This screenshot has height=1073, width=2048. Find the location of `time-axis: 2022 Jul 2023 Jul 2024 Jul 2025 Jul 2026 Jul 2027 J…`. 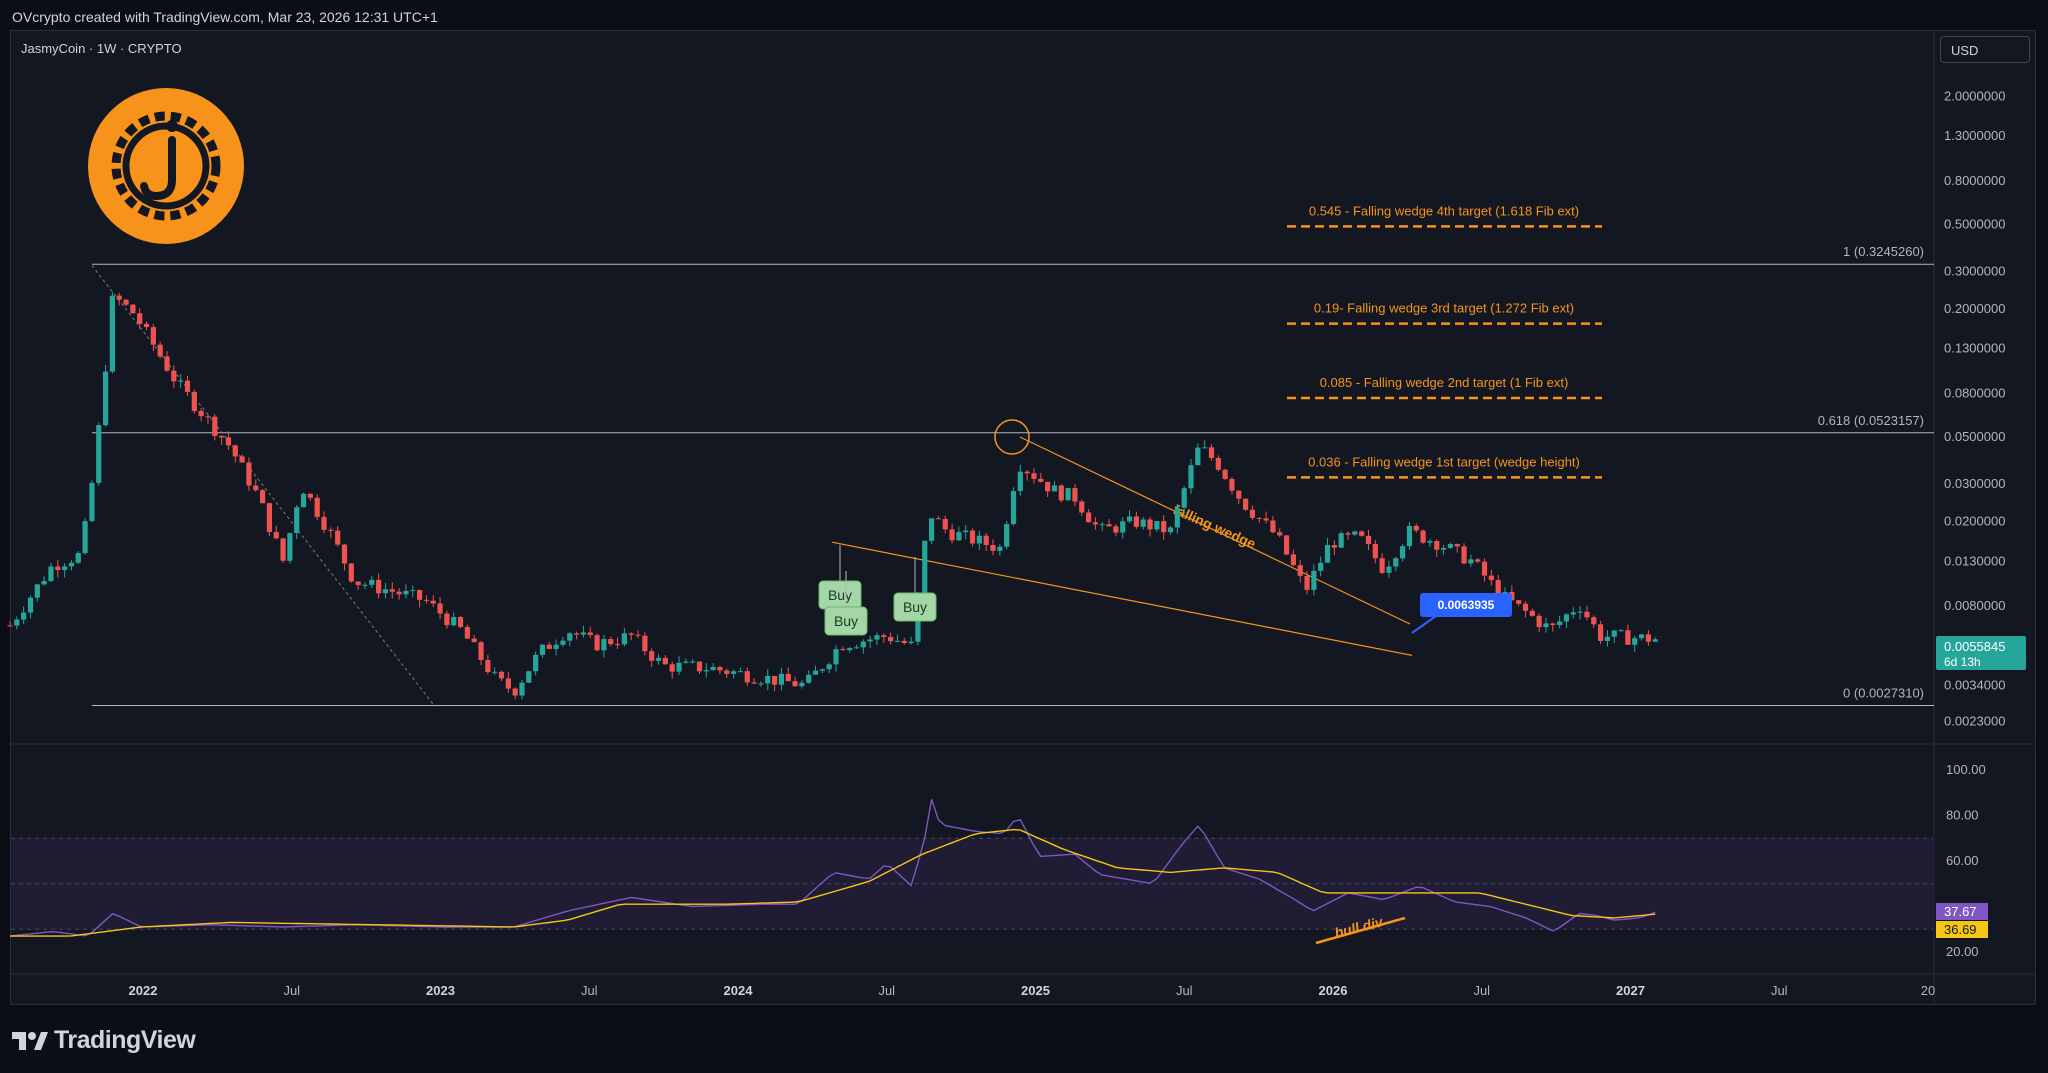

time-axis: 2022 Jul 2023 Jul 2024 Jul 2025 Jul 2026 Jul 2027 J… is located at coordinates (1032, 990).